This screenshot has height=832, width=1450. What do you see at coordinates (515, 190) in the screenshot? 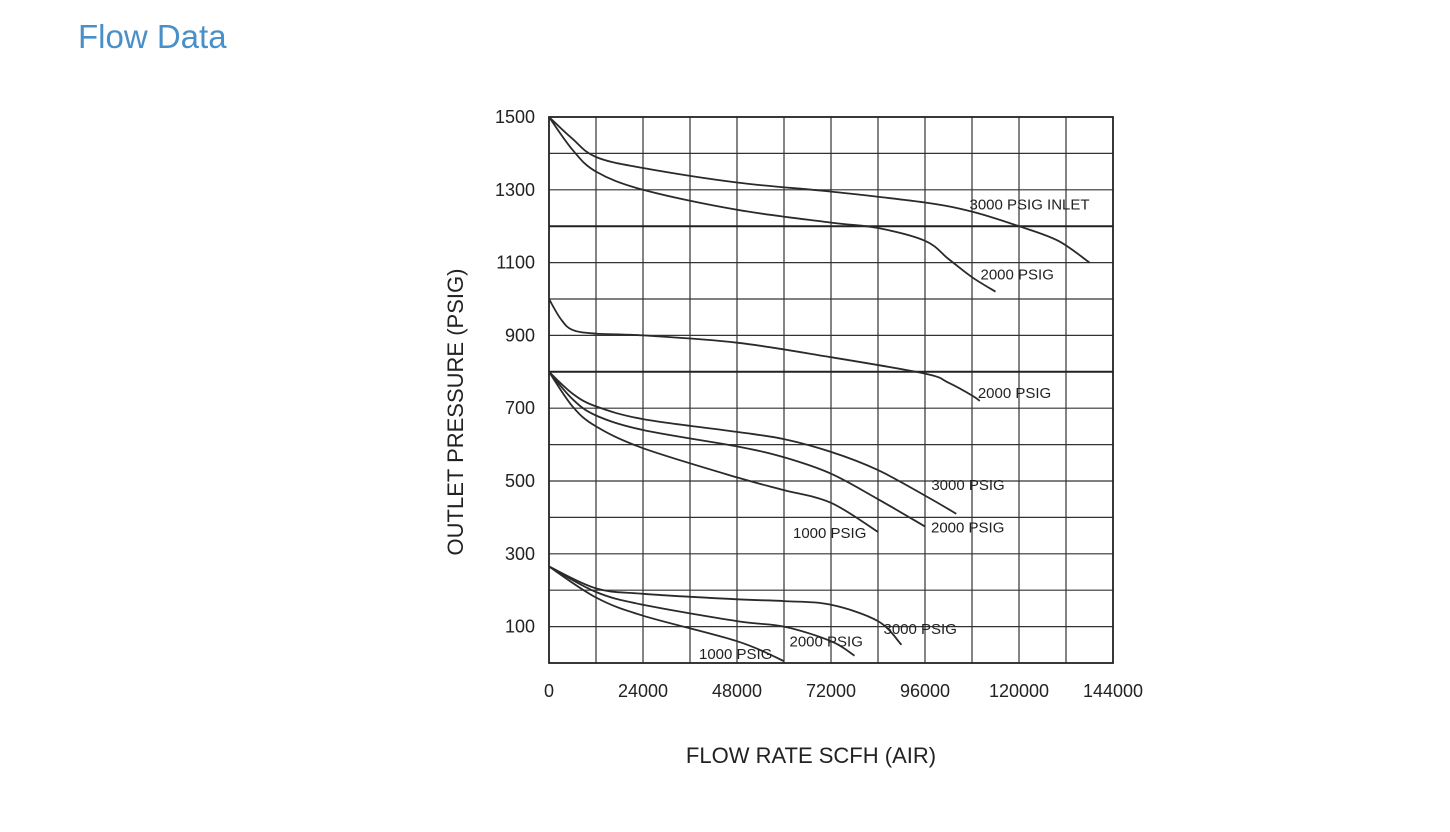
I see `y-tick-label: 1300` at bounding box center [515, 190].